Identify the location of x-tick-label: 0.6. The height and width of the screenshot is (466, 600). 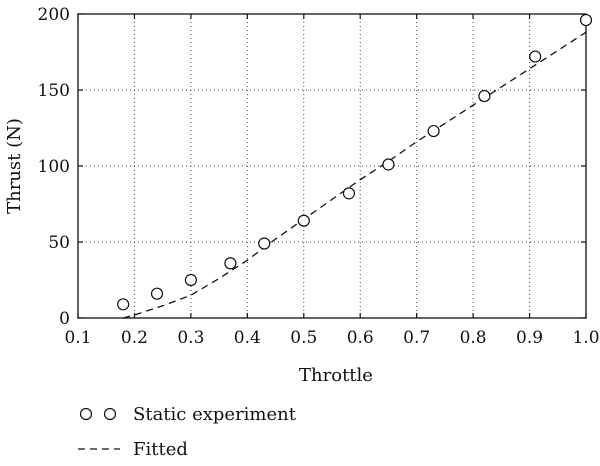
(360, 338).